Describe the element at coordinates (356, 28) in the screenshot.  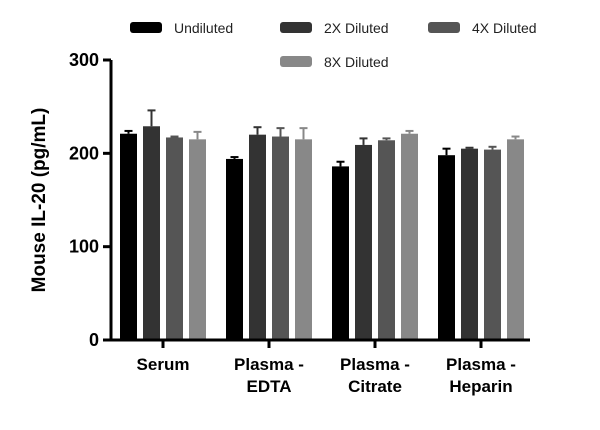
I see `legend-label: 2X Diluted` at that location.